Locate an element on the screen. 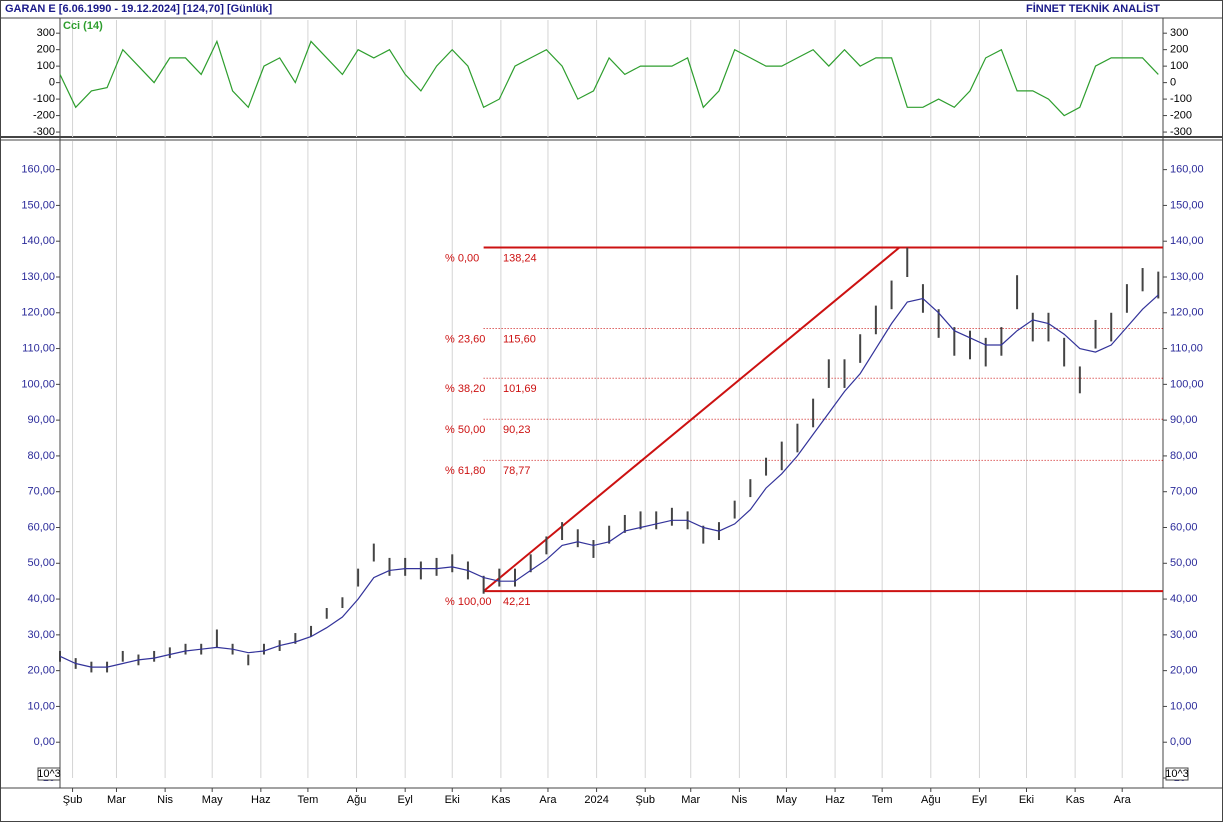 The image size is (1223, 822). fib-value: 138,24 is located at coordinates (520, 258).